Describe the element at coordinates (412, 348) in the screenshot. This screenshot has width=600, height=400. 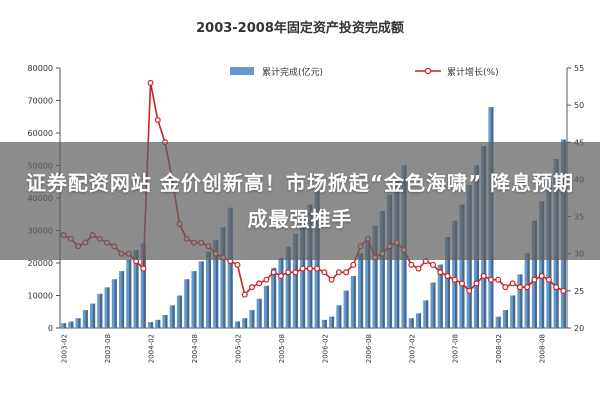
I see `x-tick-label: 2007-02` at that location.